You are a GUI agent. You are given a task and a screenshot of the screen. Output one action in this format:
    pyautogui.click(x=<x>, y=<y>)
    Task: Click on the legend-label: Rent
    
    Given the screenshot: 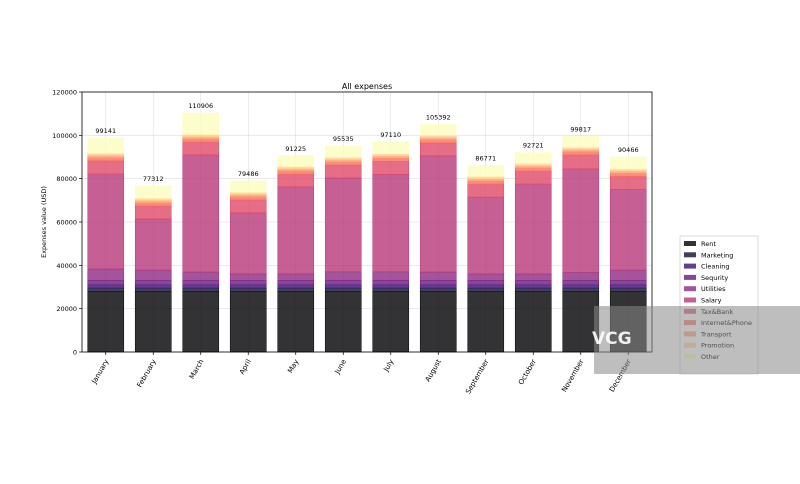 What is the action you would take?
    pyautogui.click(x=708, y=244)
    